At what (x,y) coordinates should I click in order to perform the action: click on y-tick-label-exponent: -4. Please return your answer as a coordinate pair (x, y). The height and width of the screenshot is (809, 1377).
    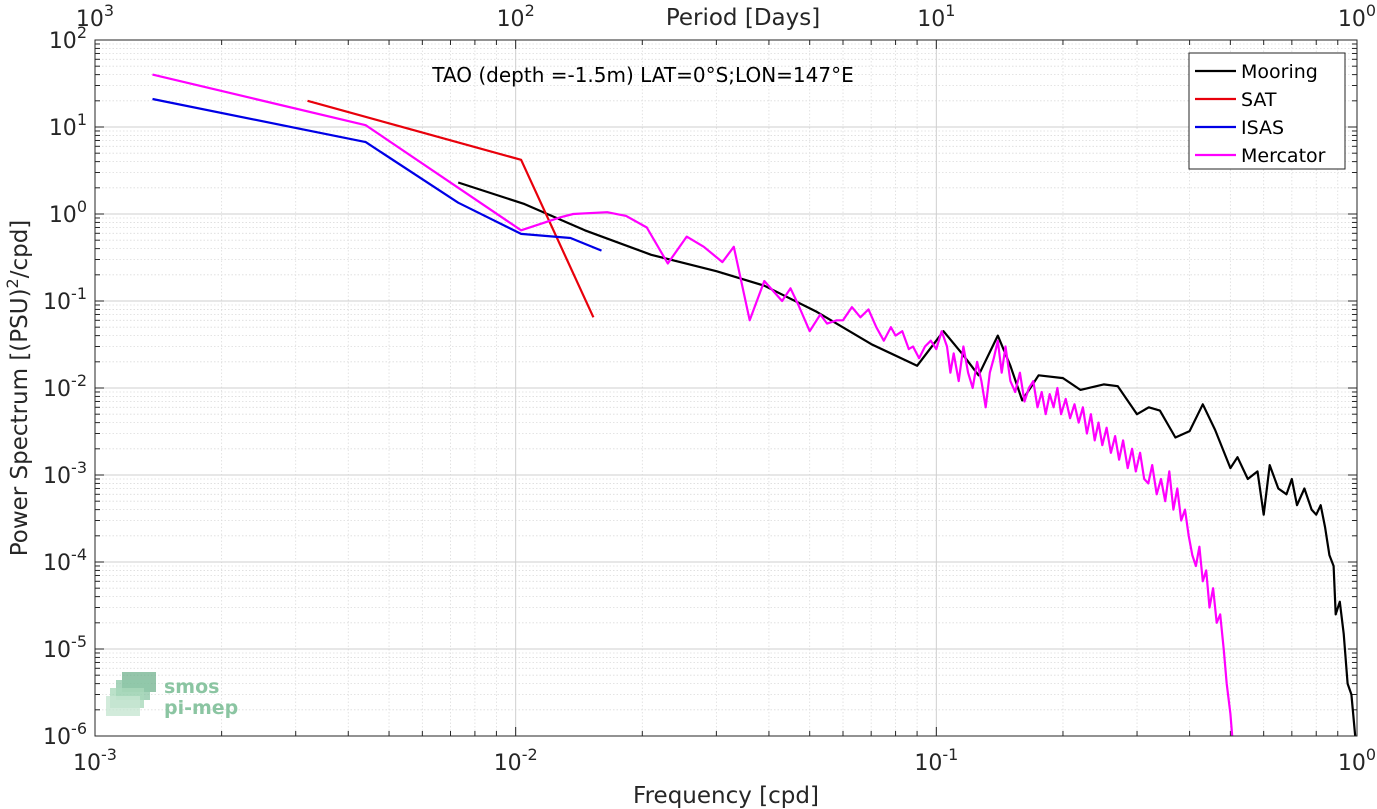
    Looking at the image, I should click on (79, 554).